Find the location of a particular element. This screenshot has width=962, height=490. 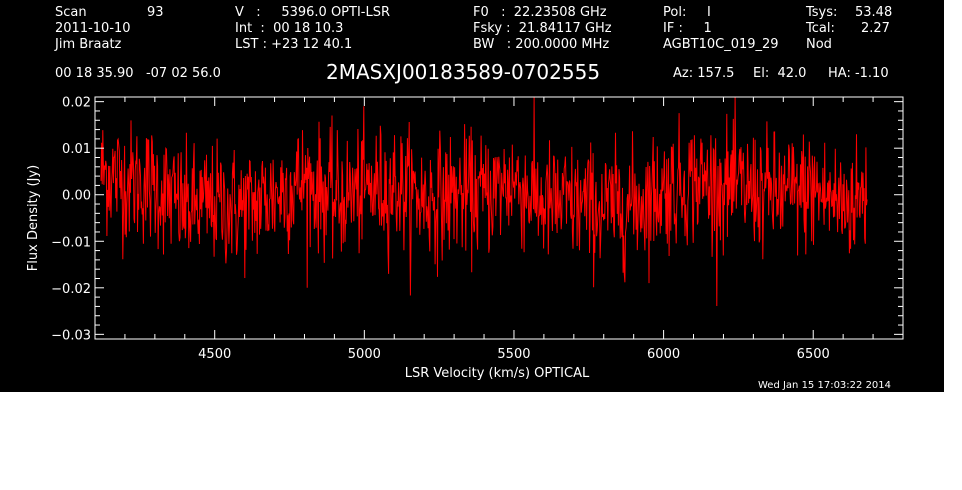

hour-angle: HA: -1.10 is located at coordinates (858, 73).